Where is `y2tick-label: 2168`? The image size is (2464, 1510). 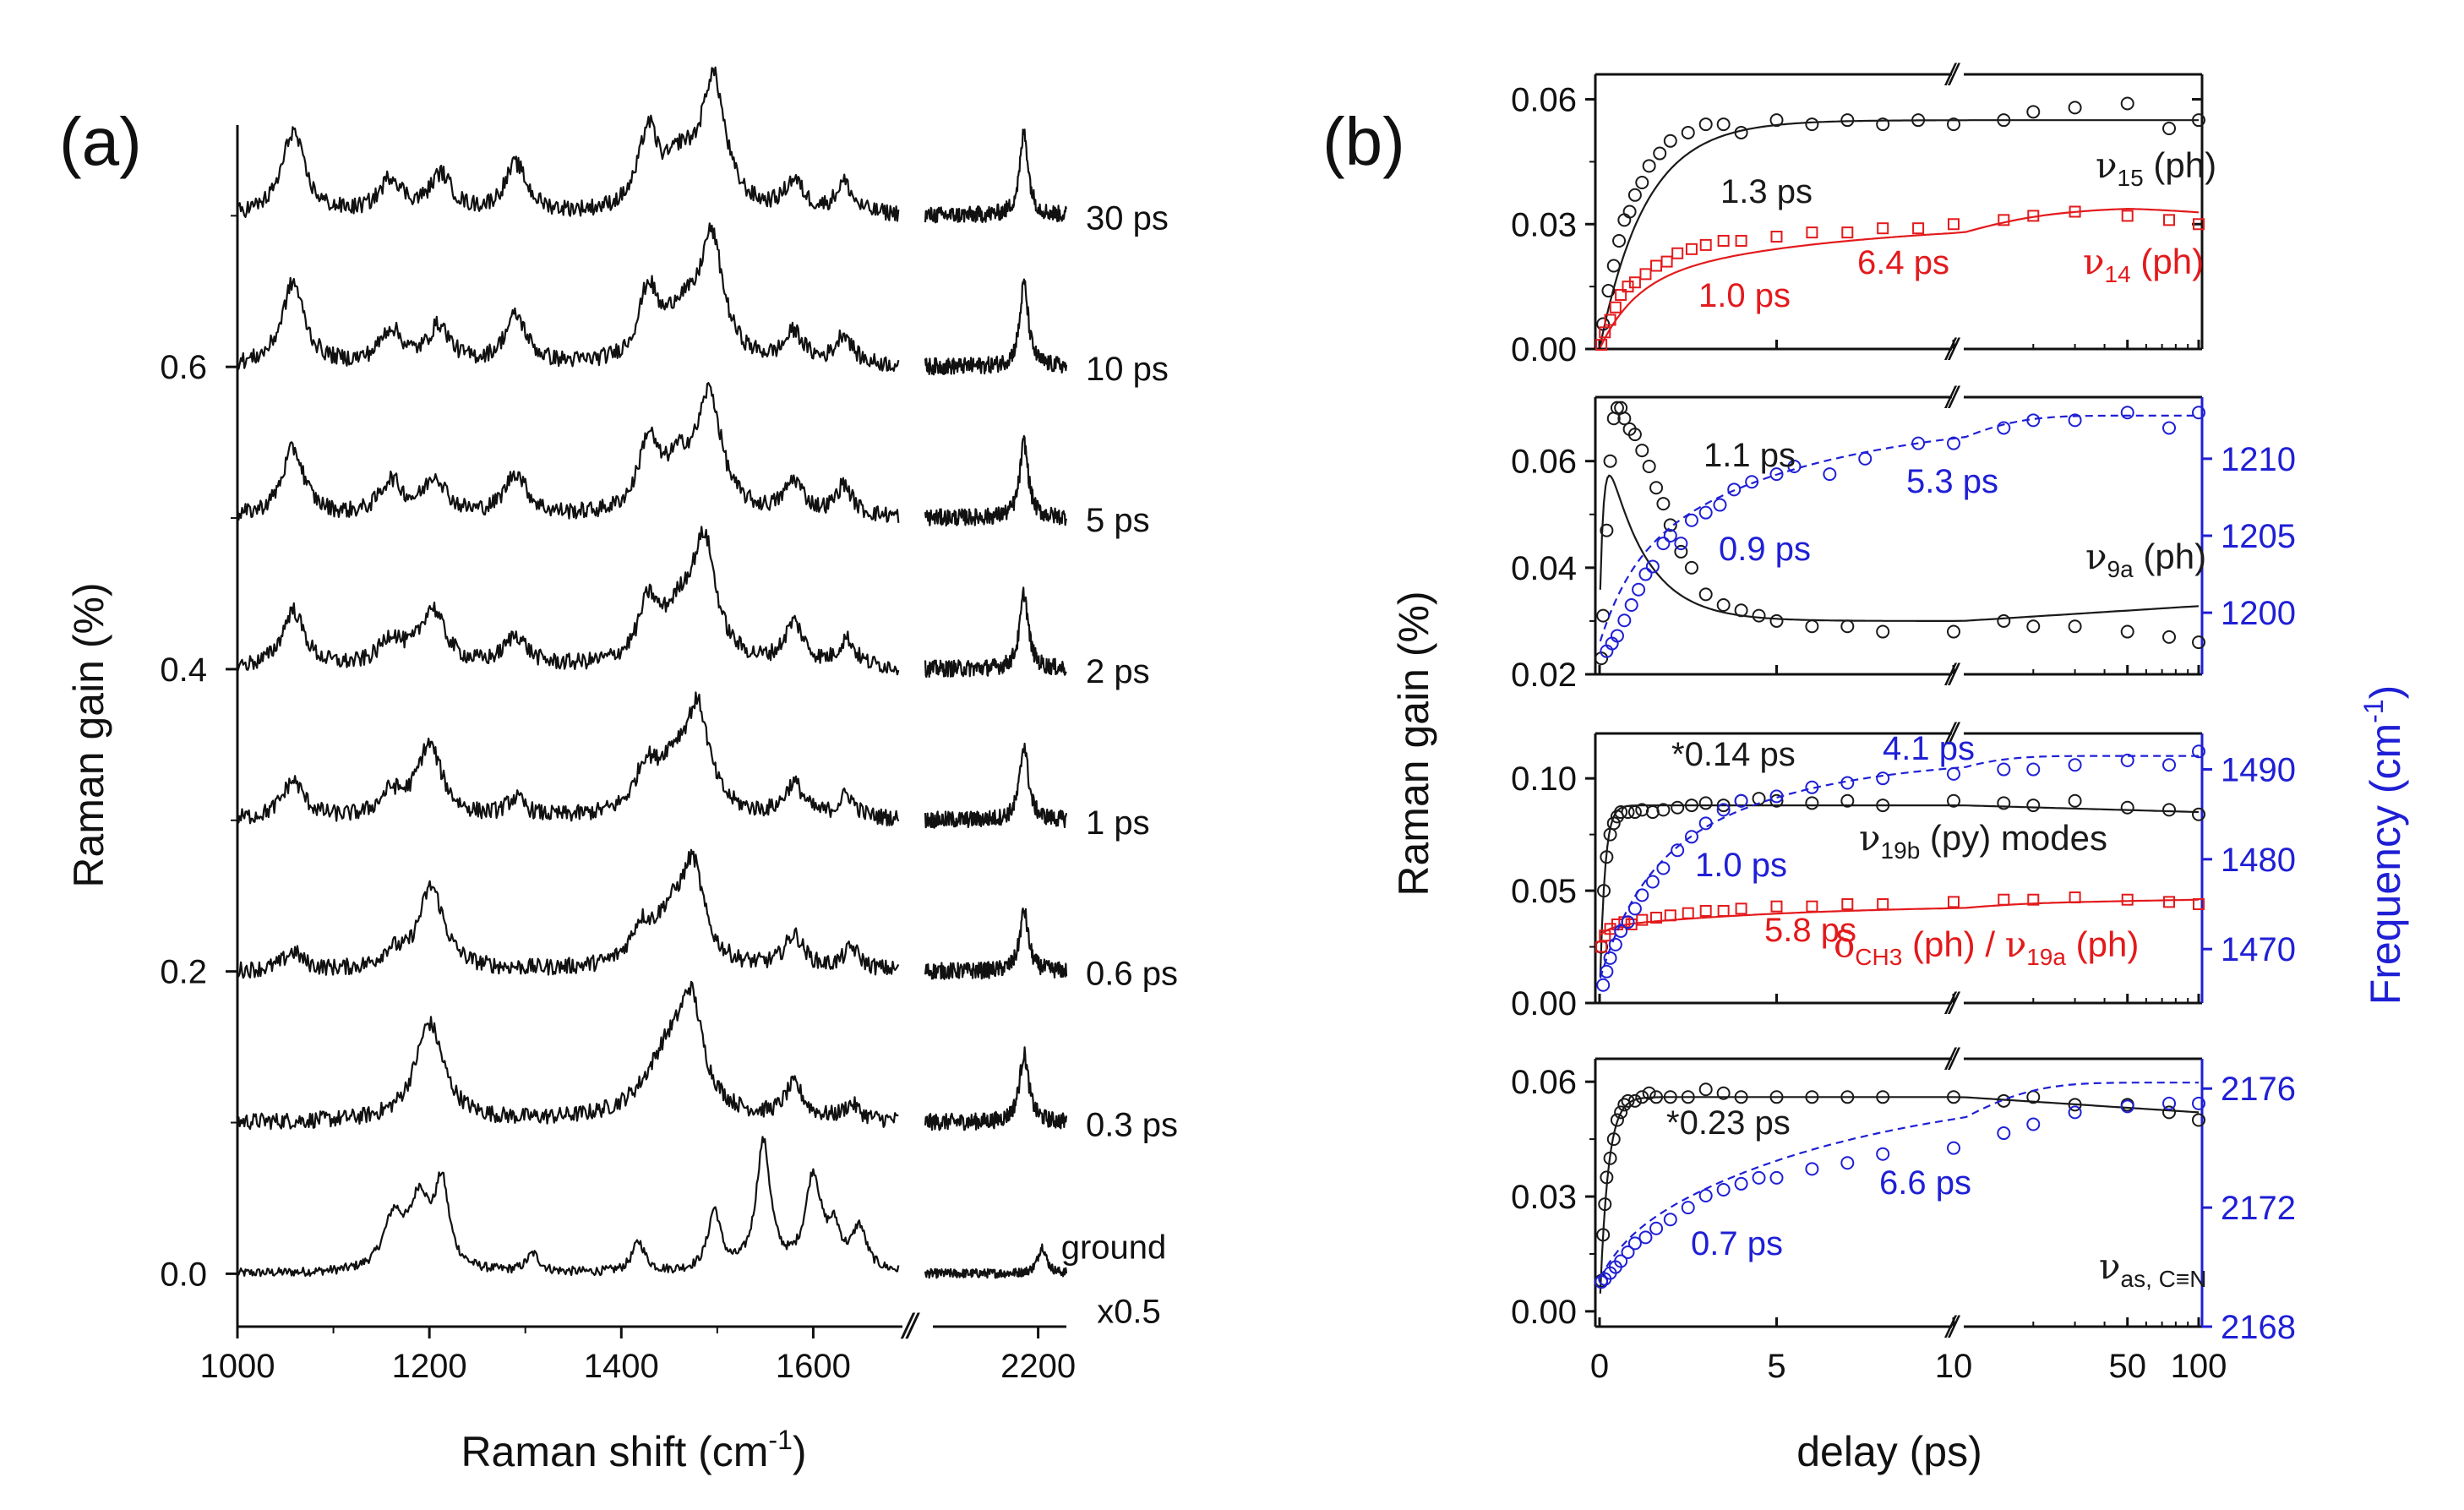 y2tick-label: 2168 is located at coordinates (2258, 1327).